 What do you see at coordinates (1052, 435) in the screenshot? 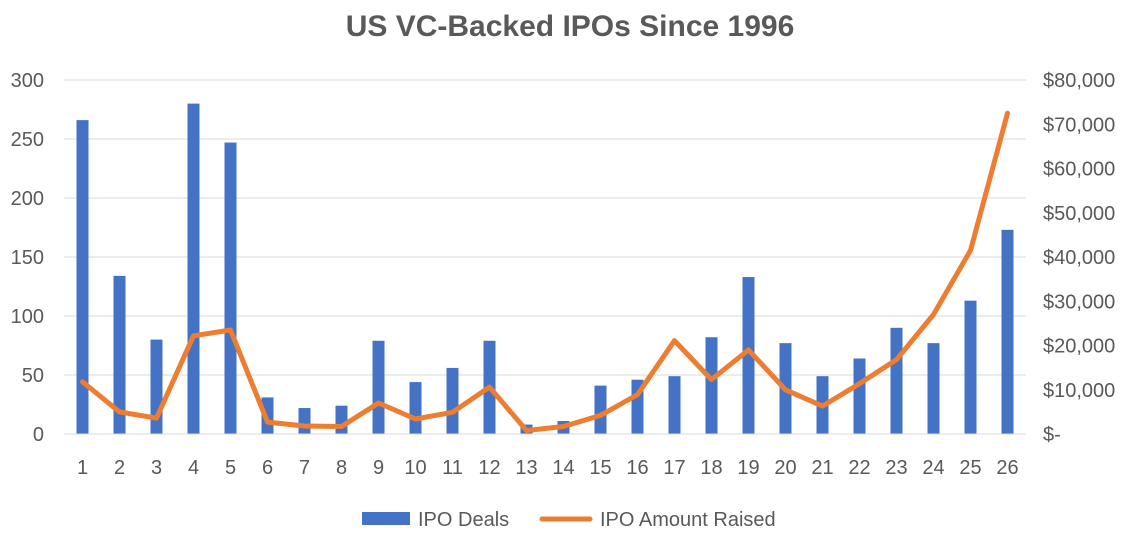
I see `y-right-tick-label: $-` at bounding box center [1052, 435].